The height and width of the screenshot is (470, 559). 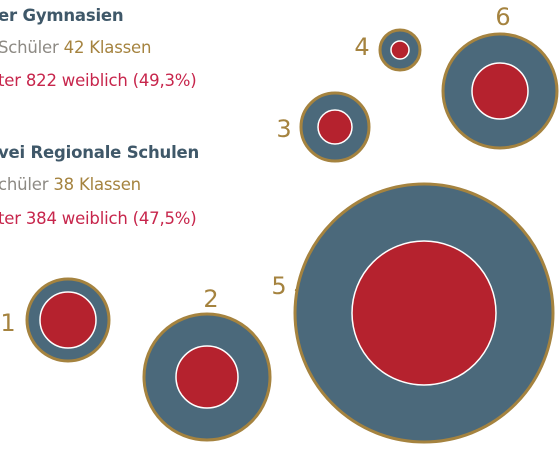 I want to click on students: chüler, so click(x=24, y=184).